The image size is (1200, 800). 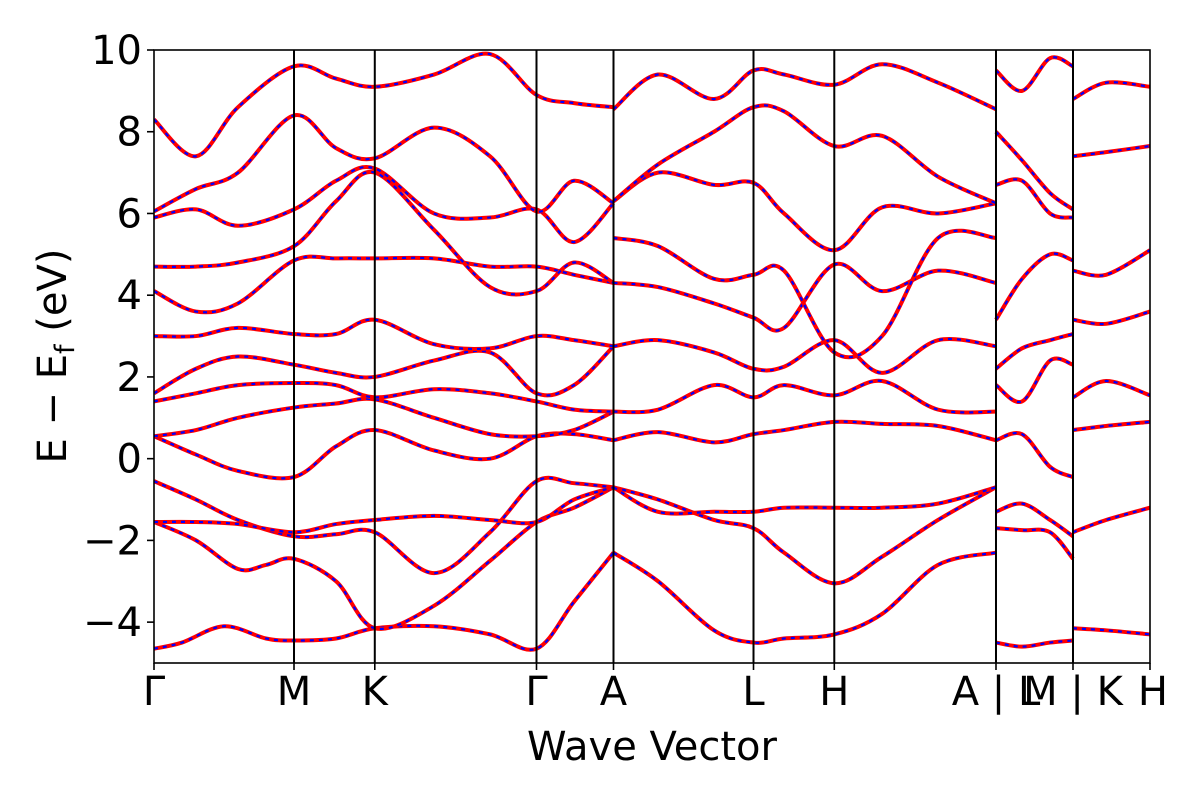 I want to click on y-tick-label: 4, so click(x=129, y=296).